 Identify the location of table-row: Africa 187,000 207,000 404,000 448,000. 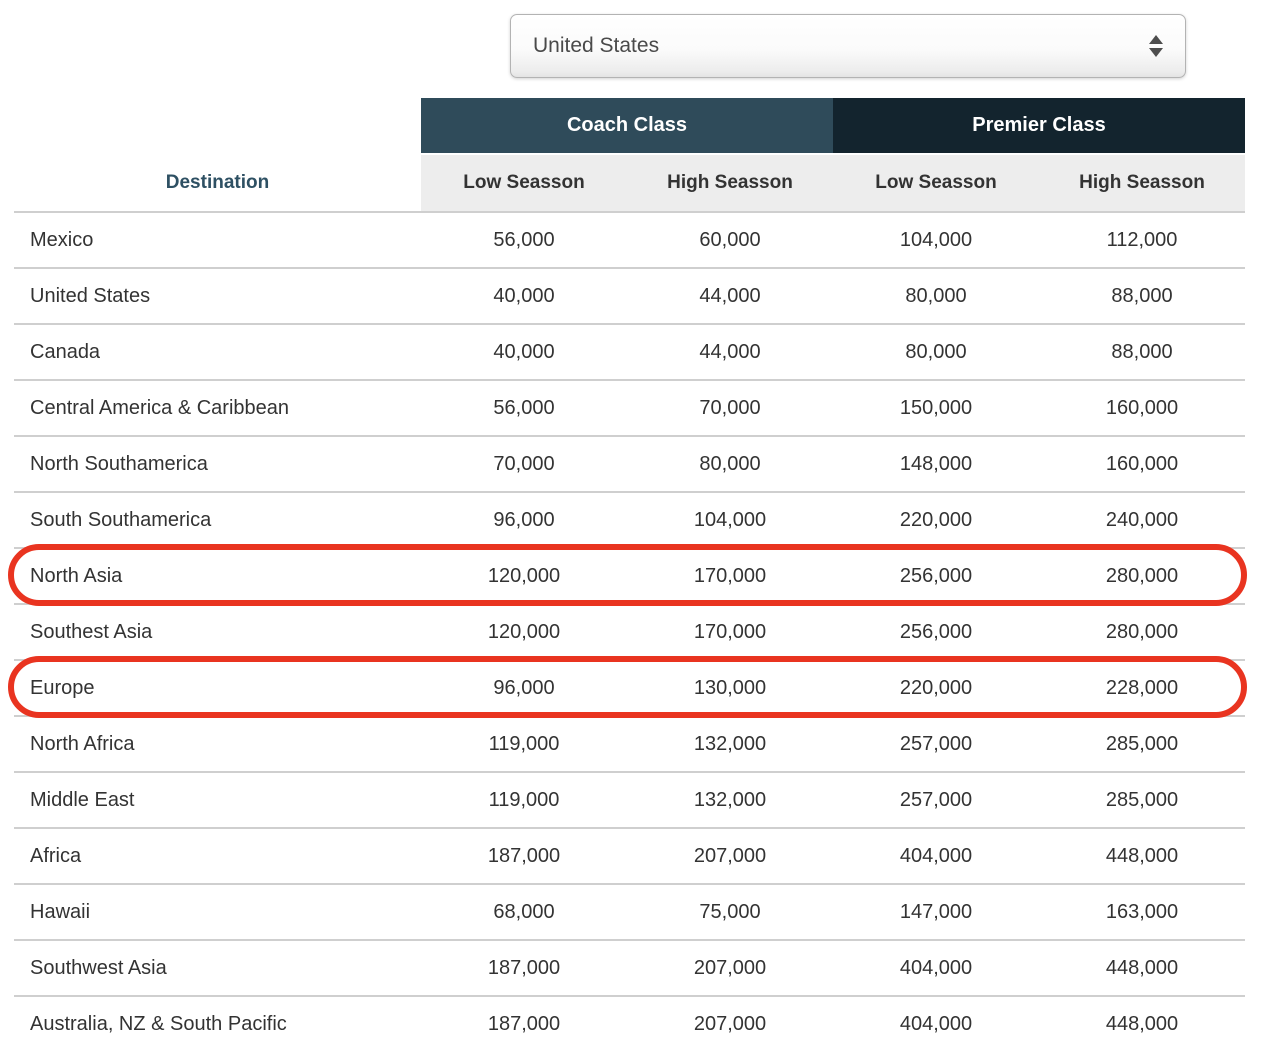
(629, 855).